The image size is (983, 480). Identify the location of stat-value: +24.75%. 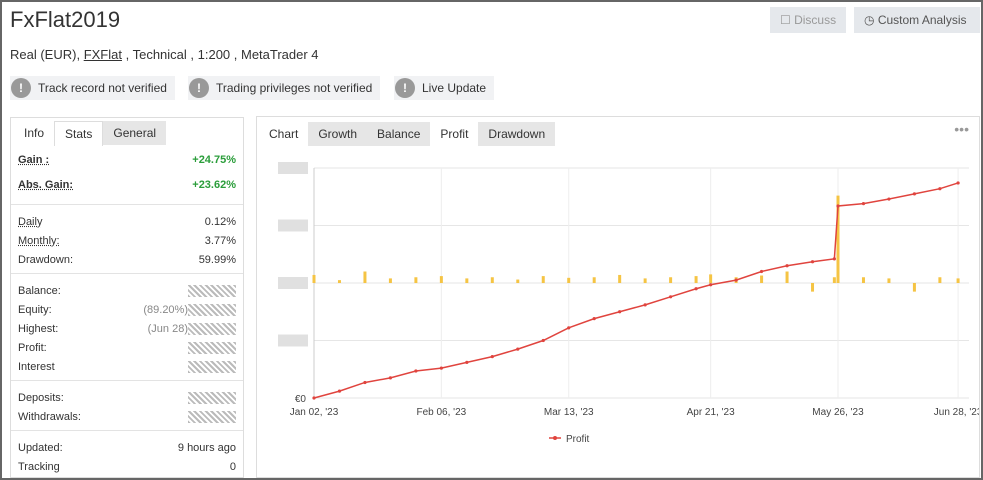
(214, 160).